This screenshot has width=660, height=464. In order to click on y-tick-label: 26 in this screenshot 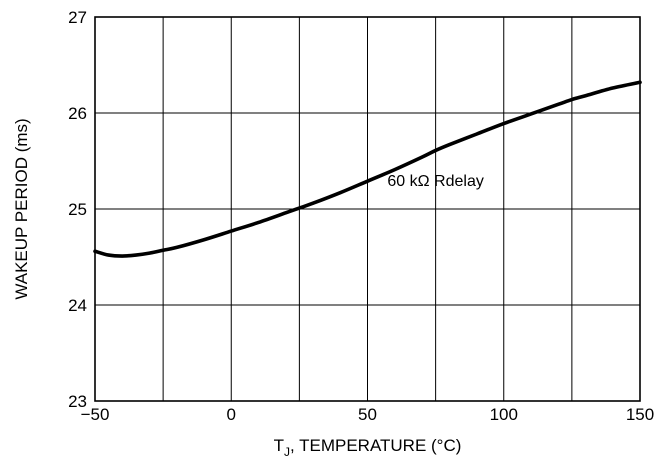, I will do `click(77, 113)`.